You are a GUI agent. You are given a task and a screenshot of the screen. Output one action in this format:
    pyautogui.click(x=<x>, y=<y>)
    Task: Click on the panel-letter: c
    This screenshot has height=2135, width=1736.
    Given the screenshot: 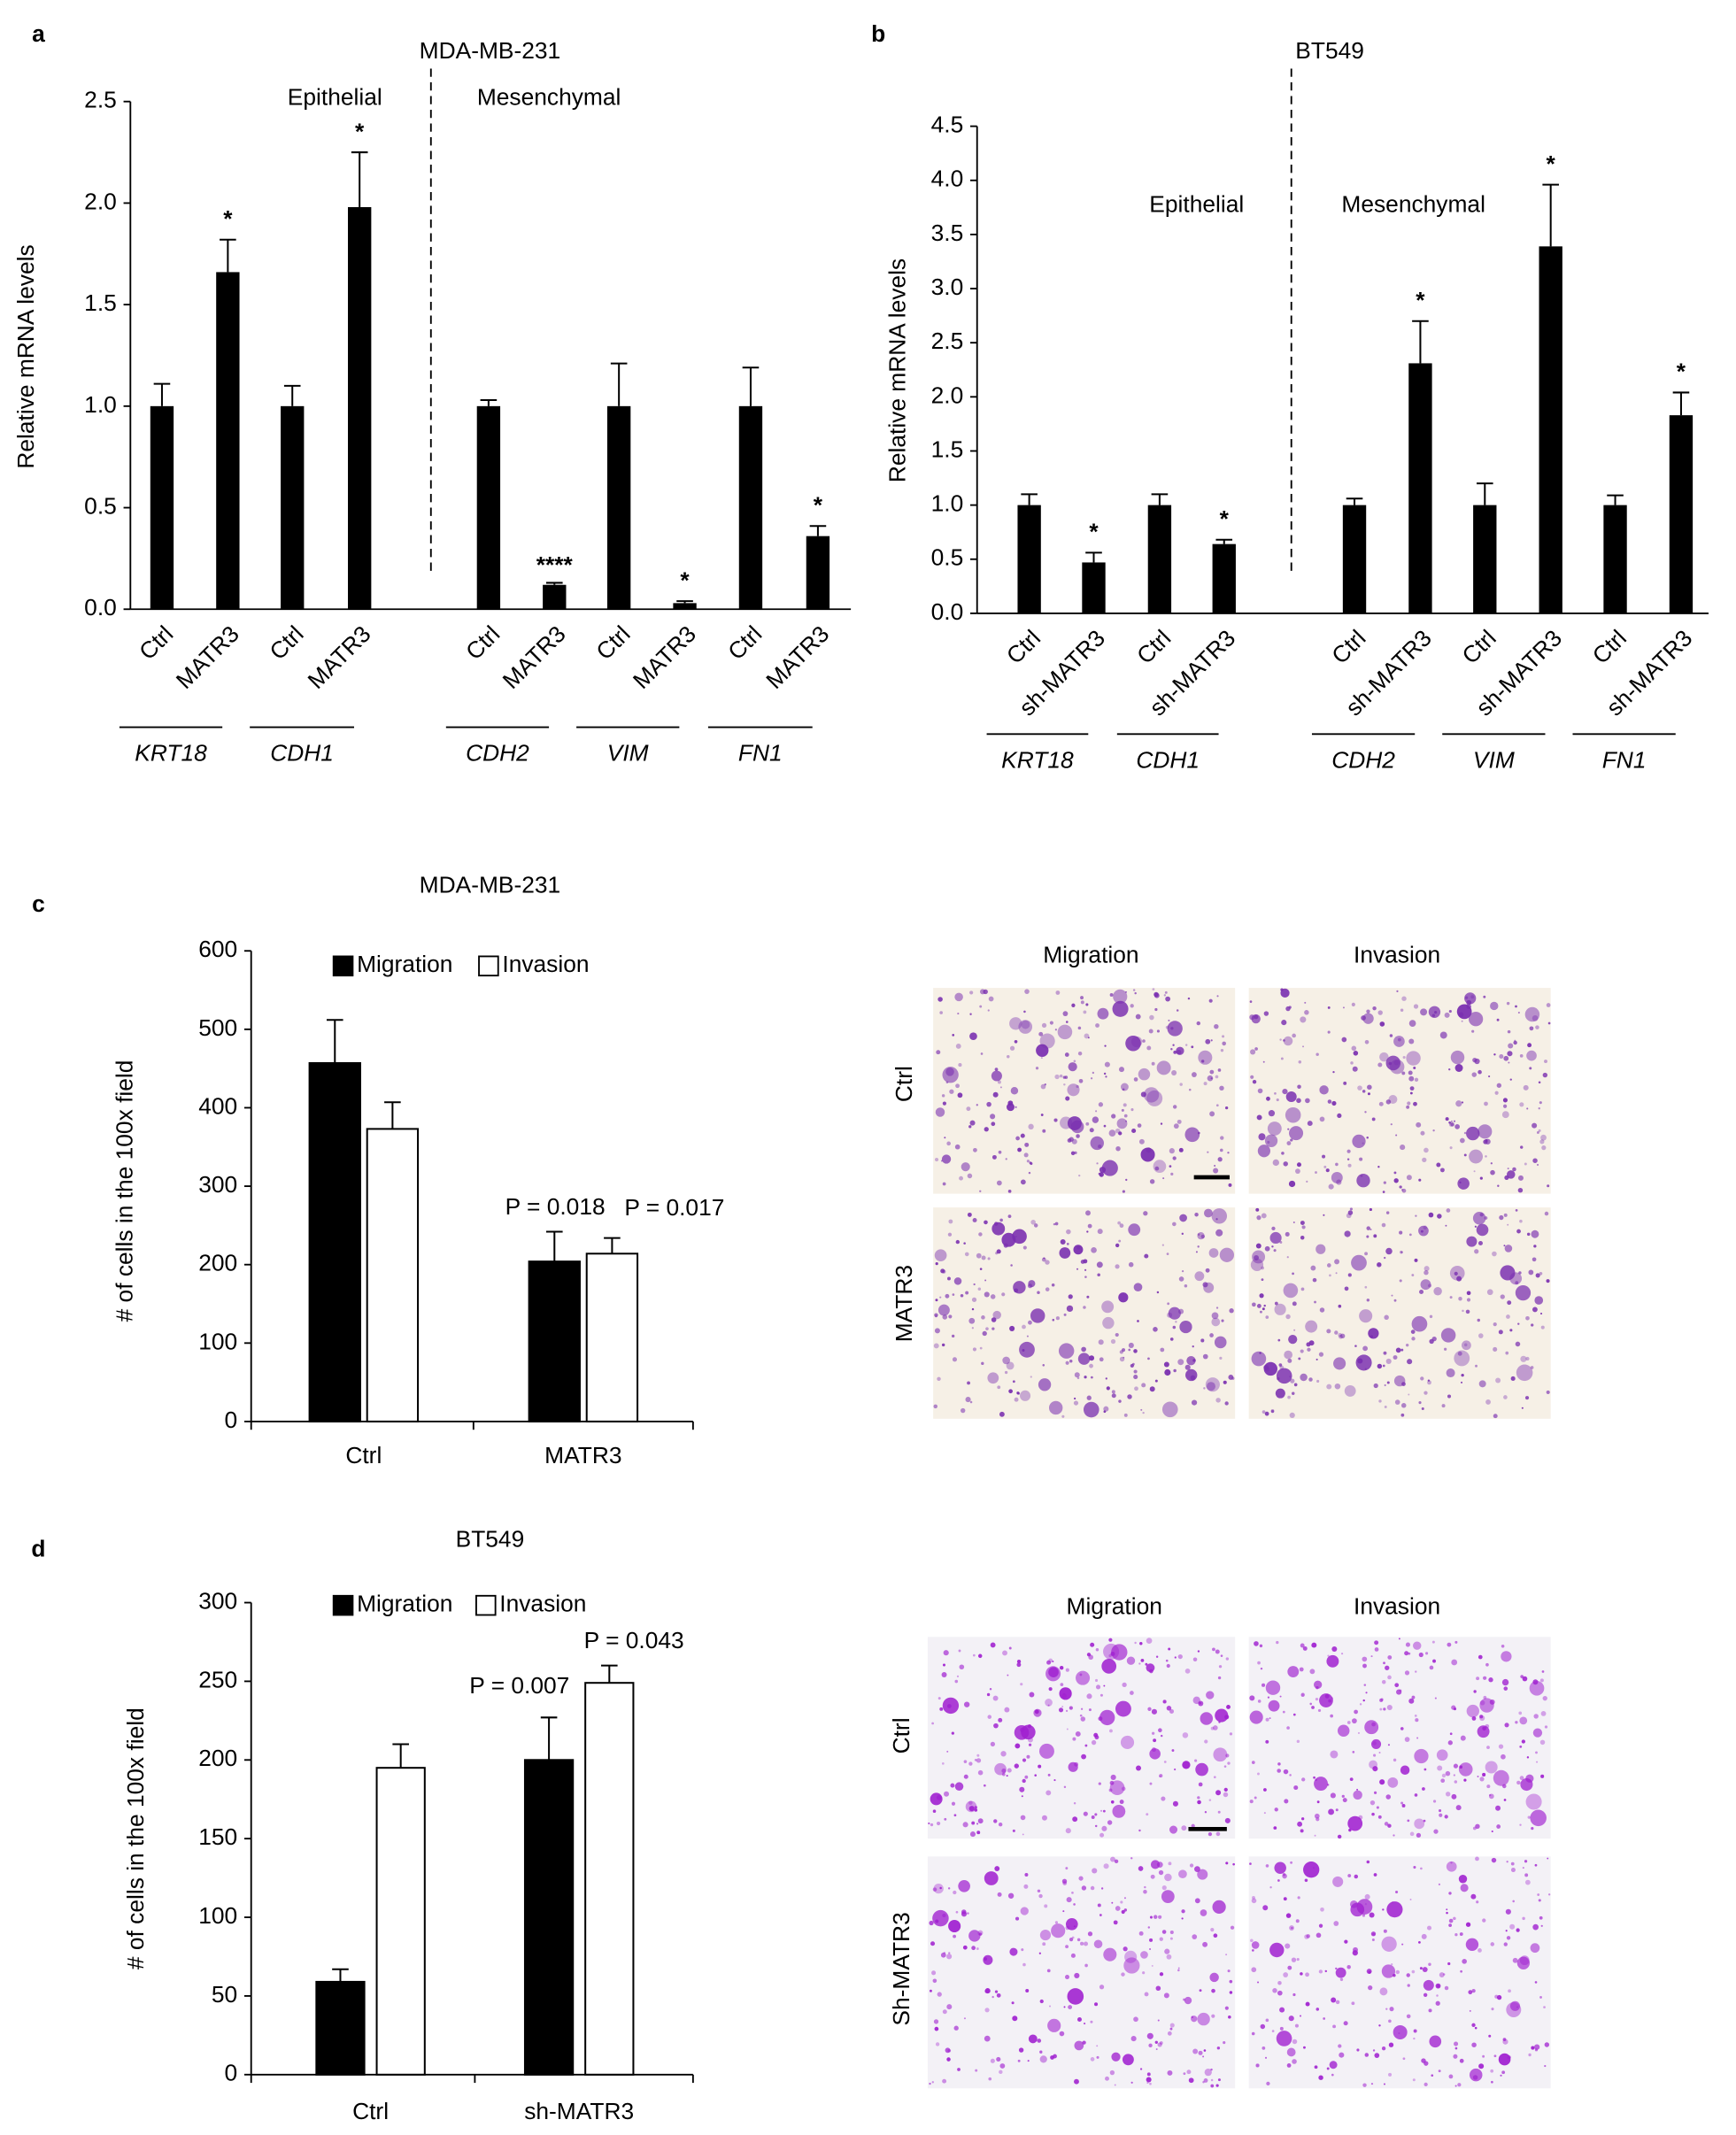 What is the action you would take?
    pyautogui.click(x=38, y=903)
    